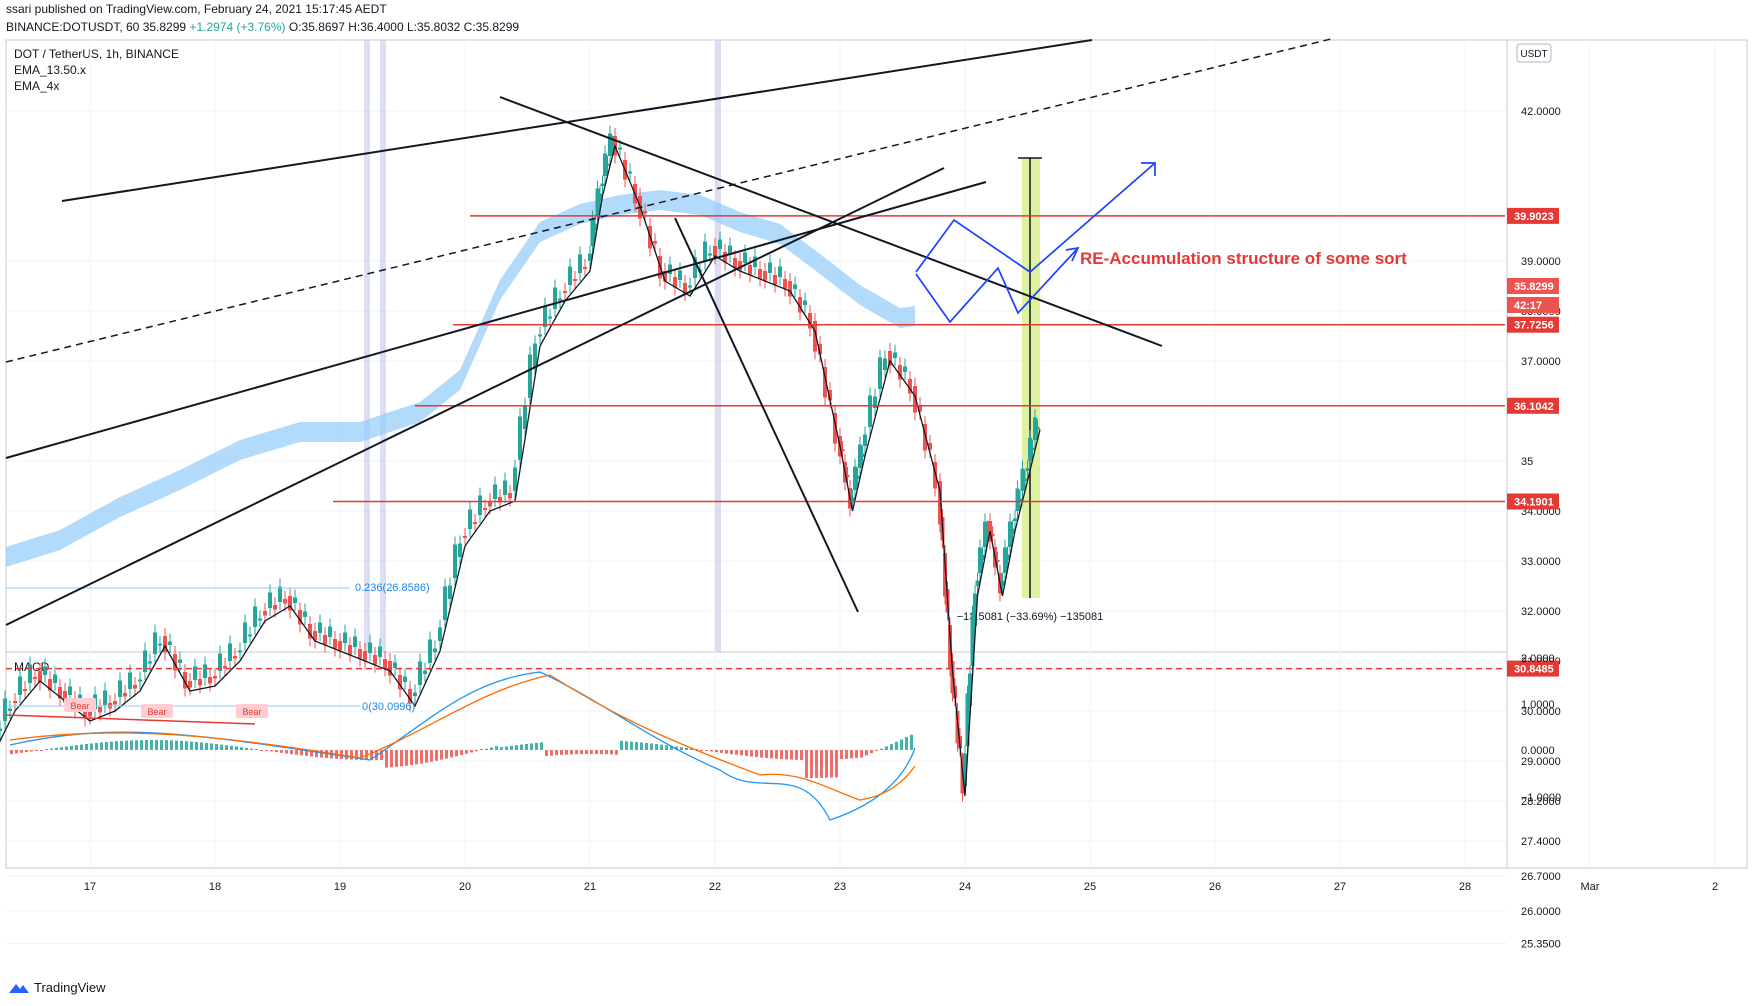 The image size is (1753, 1006). What do you see at coordinates (1031, 378) in the screenshot?
I see `measure-box` at bounding box center [1031, 378].